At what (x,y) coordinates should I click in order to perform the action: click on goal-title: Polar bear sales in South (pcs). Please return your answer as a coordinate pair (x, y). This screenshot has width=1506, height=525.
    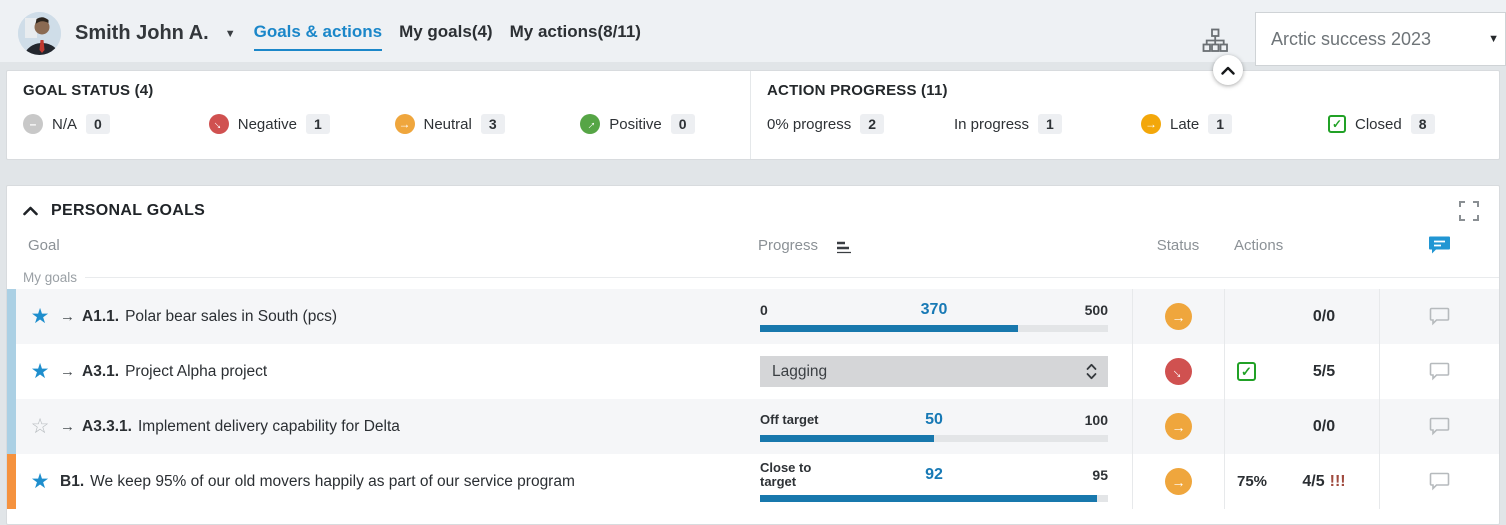
    Looking at the image, I should click on (231, 316).